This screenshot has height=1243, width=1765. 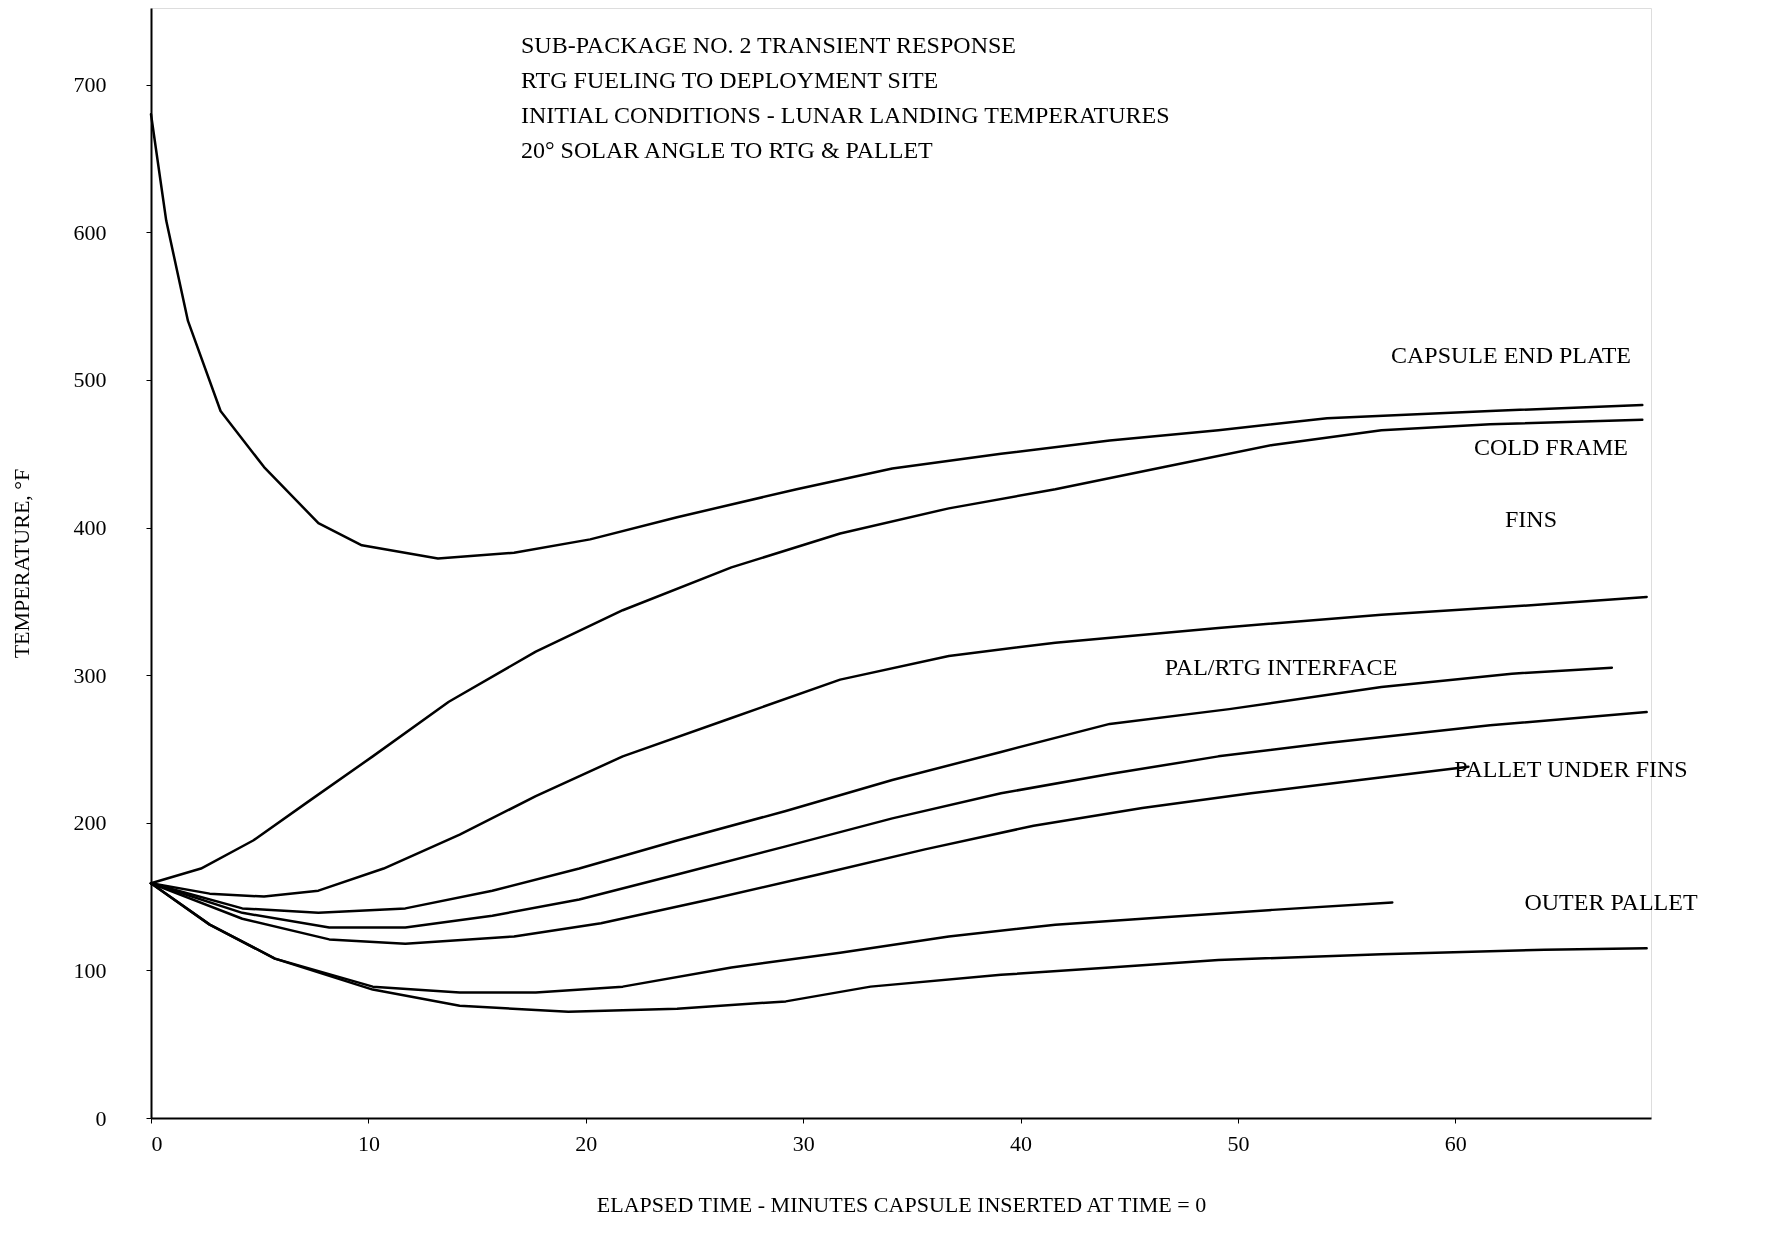 What do you see at coordinates (901, 1204) in the screenshot?
I see `x-axis-title: ELAPSED TIME - MINUTES CAPSULE INSERTED AT TIME = 0` at bounding box center [901, 1204].